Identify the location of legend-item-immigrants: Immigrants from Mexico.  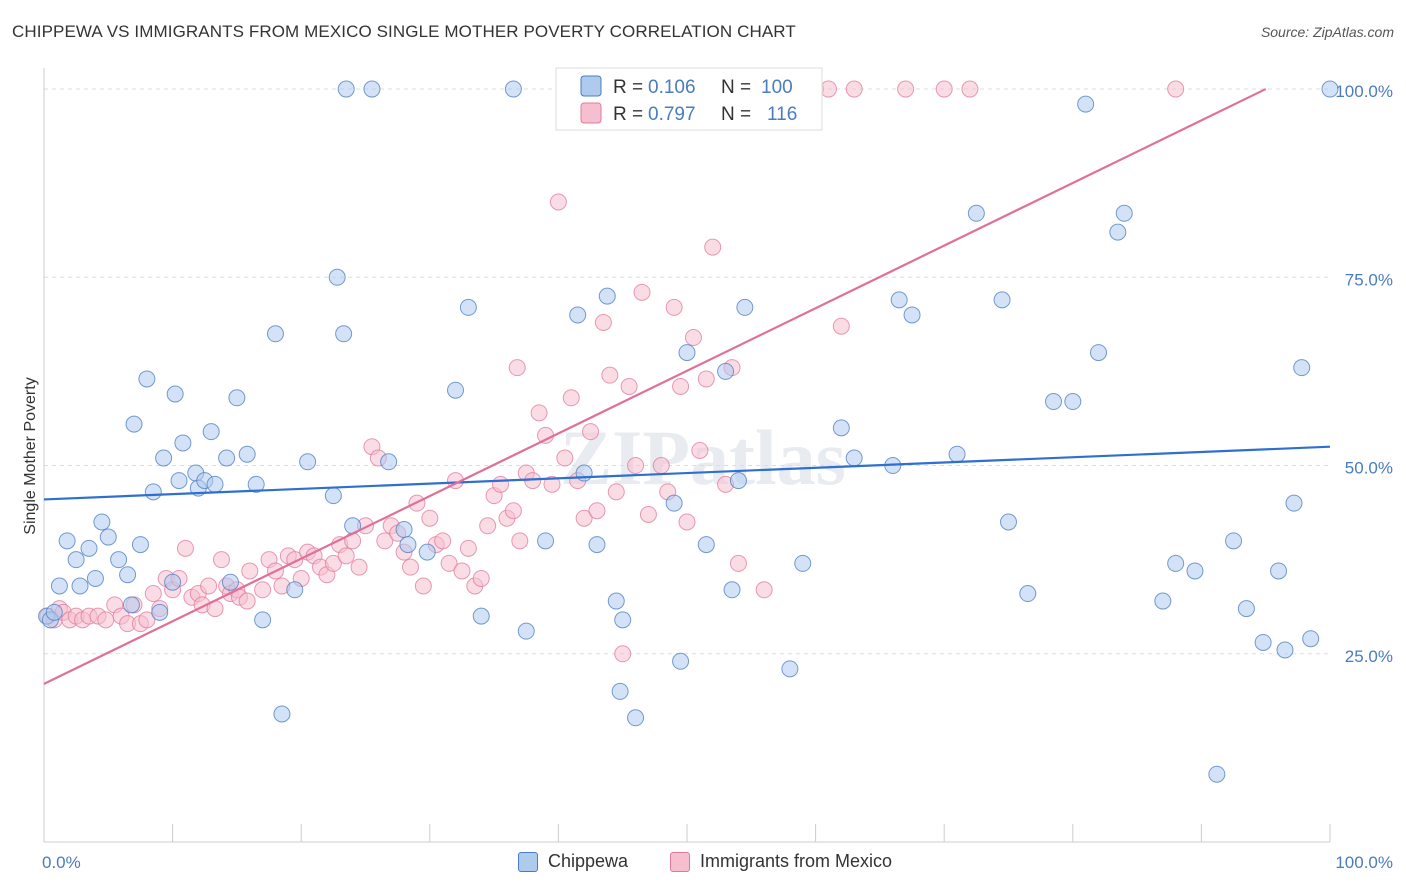
(781, 861).